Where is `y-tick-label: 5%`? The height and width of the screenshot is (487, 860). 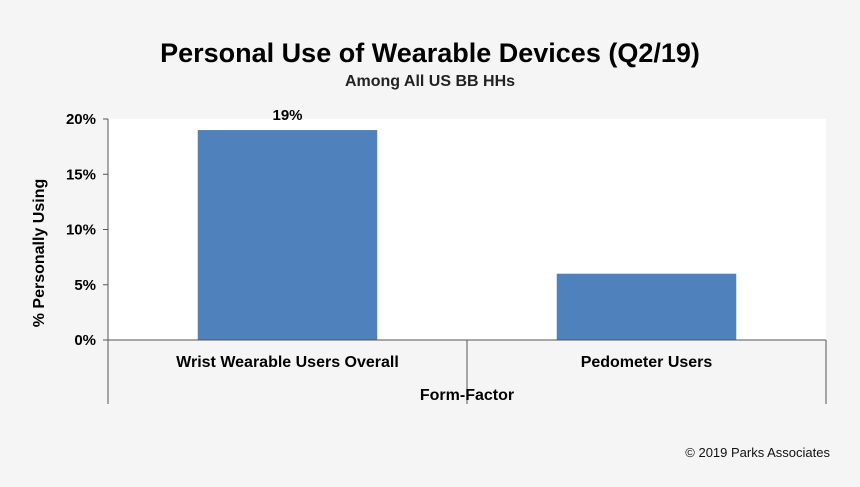
y-tick-label: 5% is located at coordinates (85, 285).